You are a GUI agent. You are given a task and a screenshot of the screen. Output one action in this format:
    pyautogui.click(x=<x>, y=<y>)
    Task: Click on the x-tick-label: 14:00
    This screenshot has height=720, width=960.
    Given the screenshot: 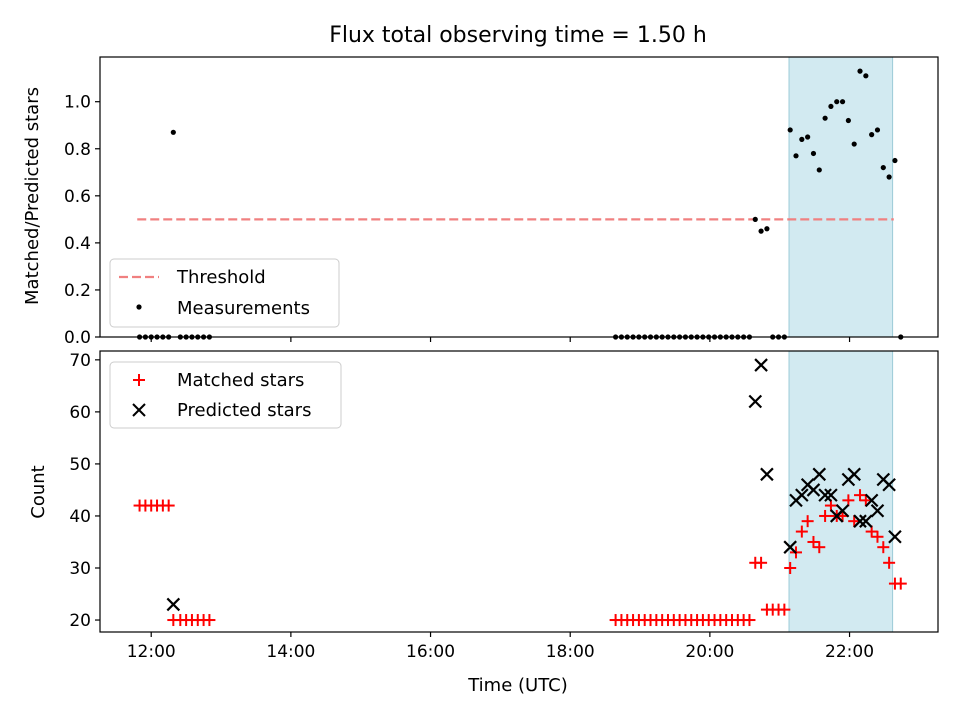 What is the action you would take?
    pyautogui.click(x=290, y=652)
    